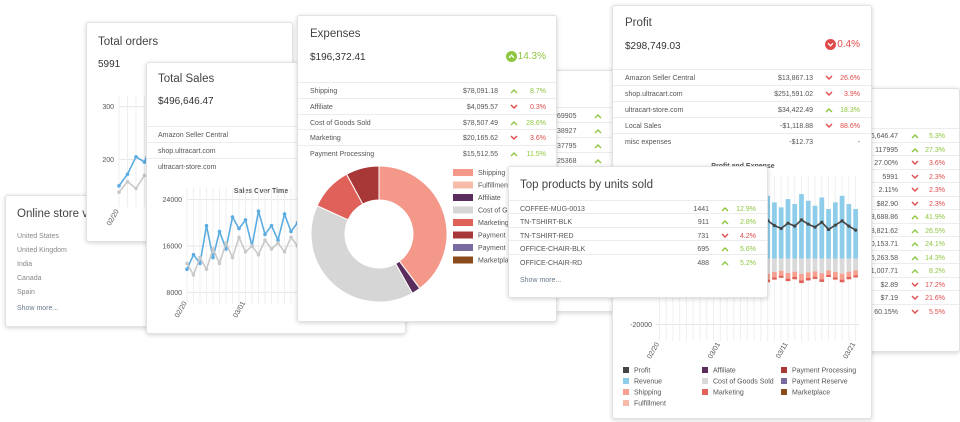 The image size is (960, 422). What do you see at coordinates (238, 253) in the screenshot?
I see `sales-chart: Sales Over Time 8000 16000 24000 02/20 03/01` at bounding box center [238, 253].